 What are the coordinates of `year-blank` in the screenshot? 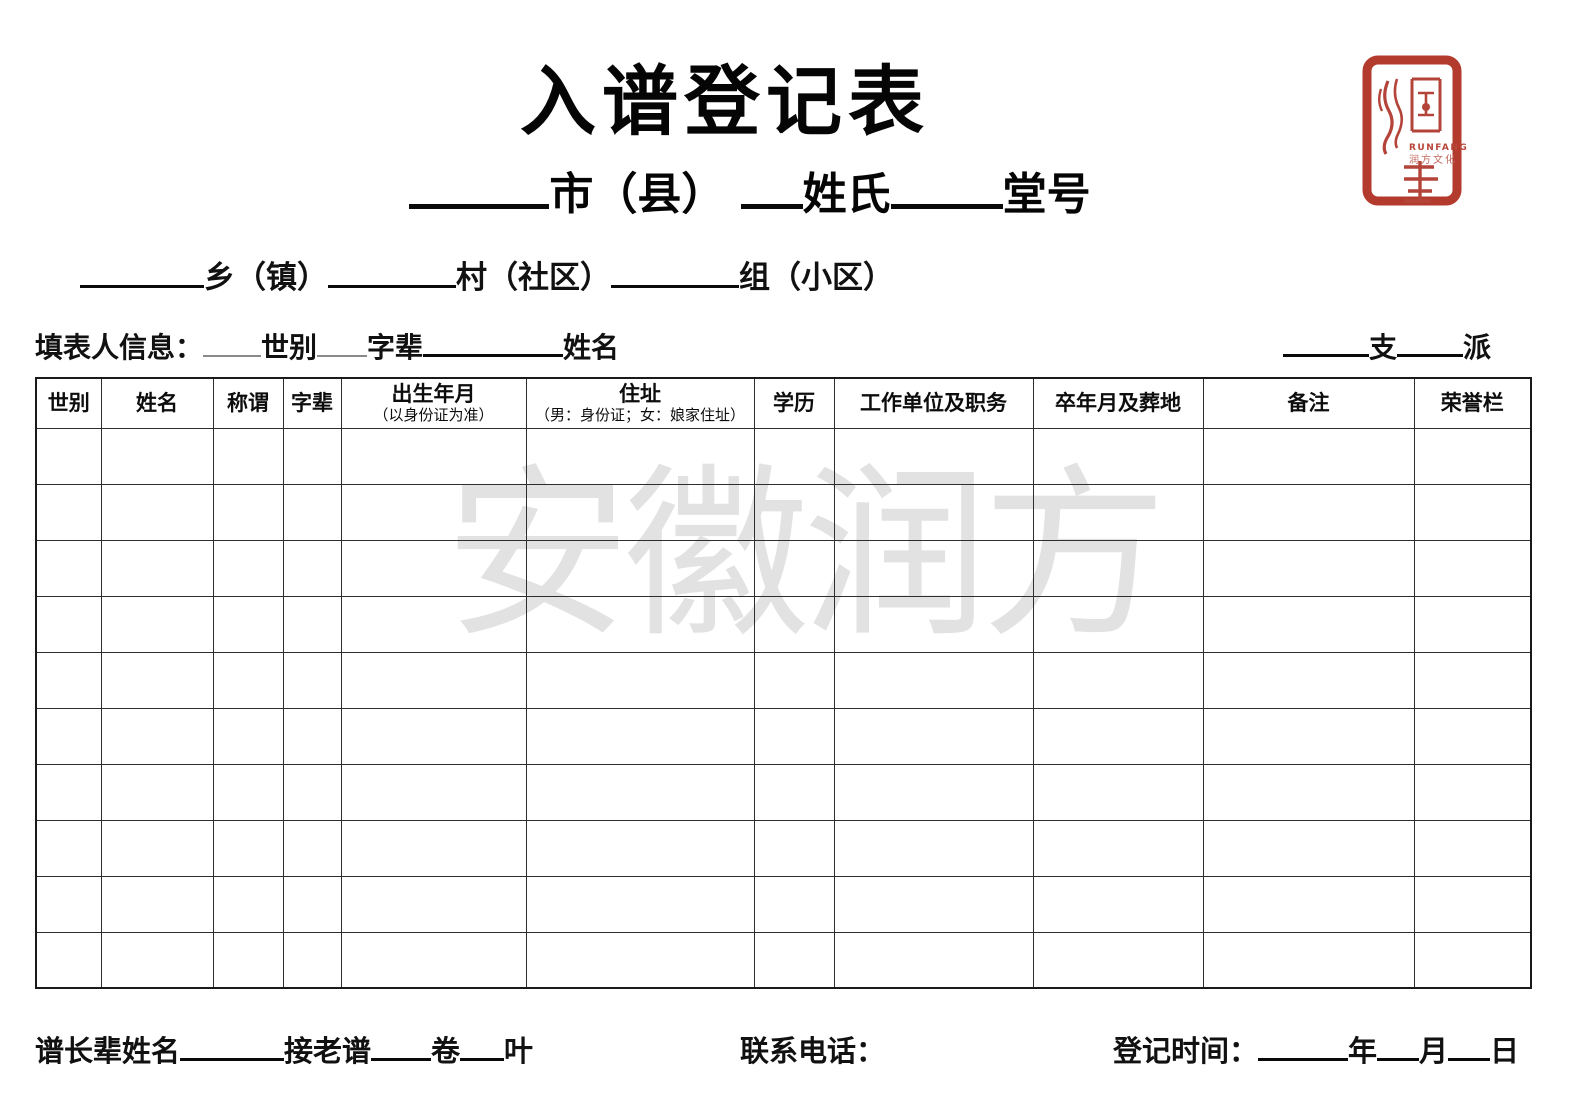 It's located at (1303, 1047).